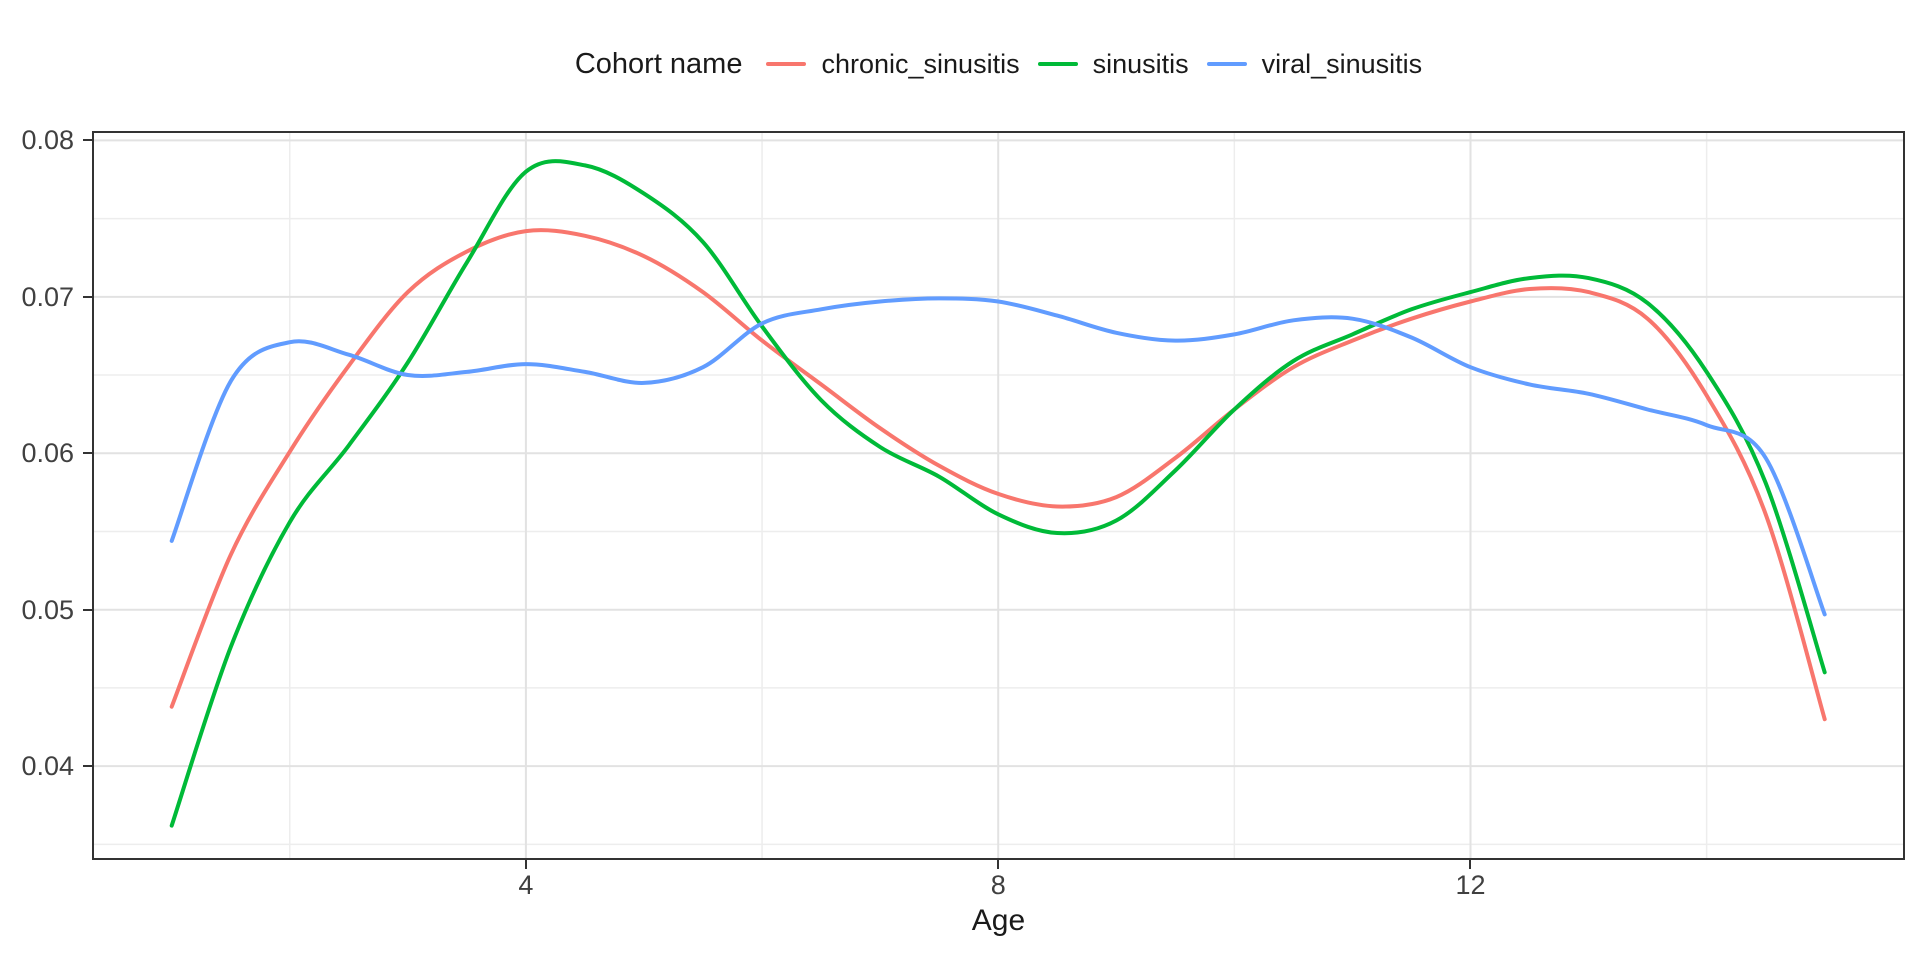 The height and width of the screenshot is (960, 1920). Describe the element at coordinates (47, 140) in the screenshot. I see `y-tick-label: 0.08` at that location.